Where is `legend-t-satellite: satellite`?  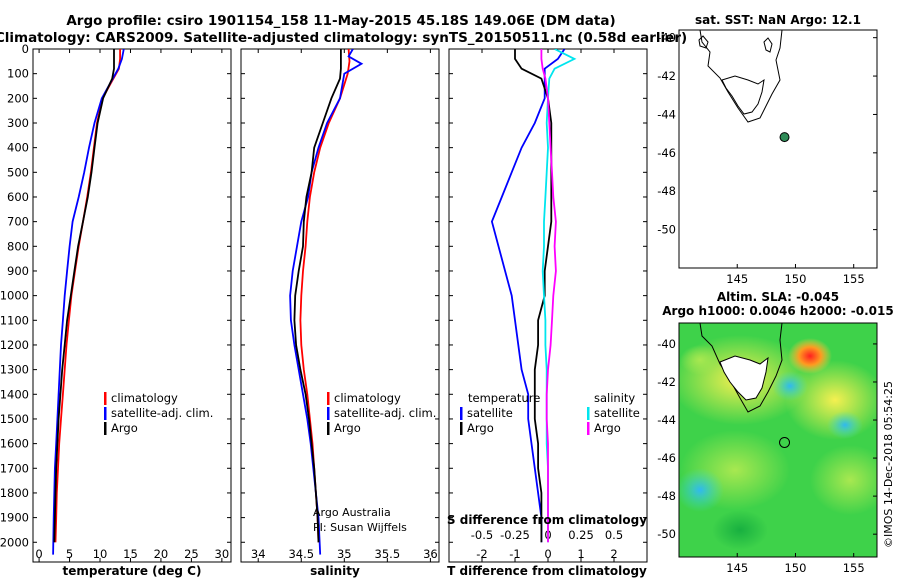
legend-t-satellite: satellite is located at coordinates (490, 413).